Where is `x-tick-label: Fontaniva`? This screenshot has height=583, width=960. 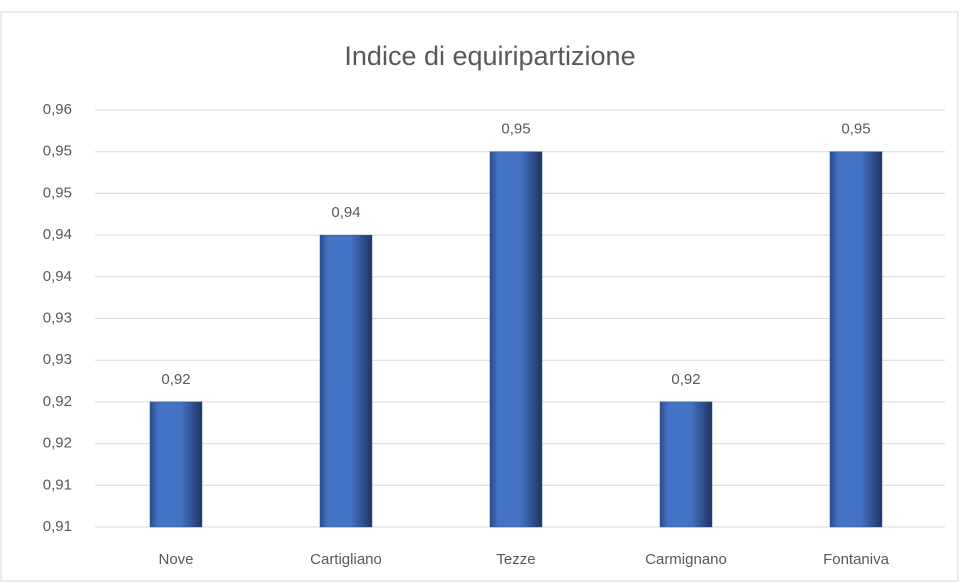
x-tick-label: Fontaniva is located at coordinates (856, 559).